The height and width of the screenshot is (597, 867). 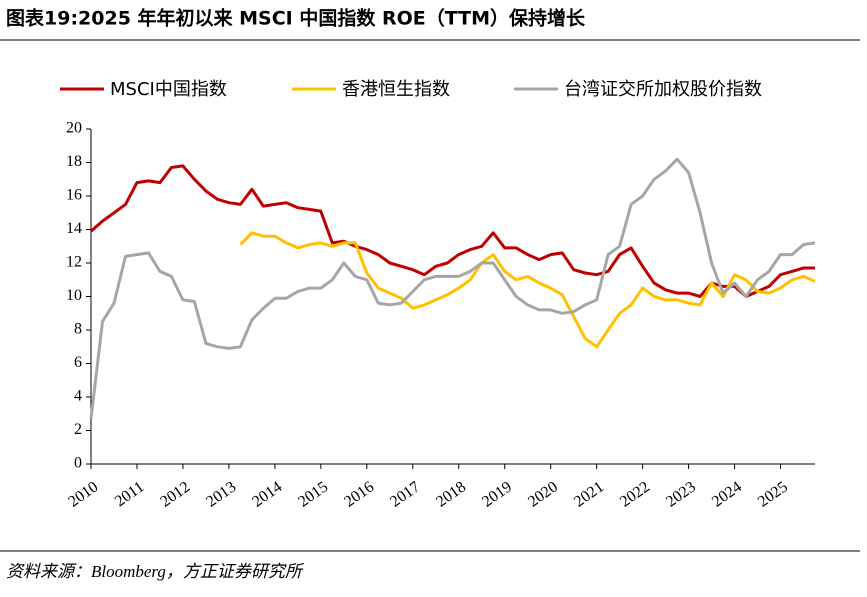 I want to click on source: 资料来源：Bloomberg，方正证券研究所, so click(x=155, y=571).